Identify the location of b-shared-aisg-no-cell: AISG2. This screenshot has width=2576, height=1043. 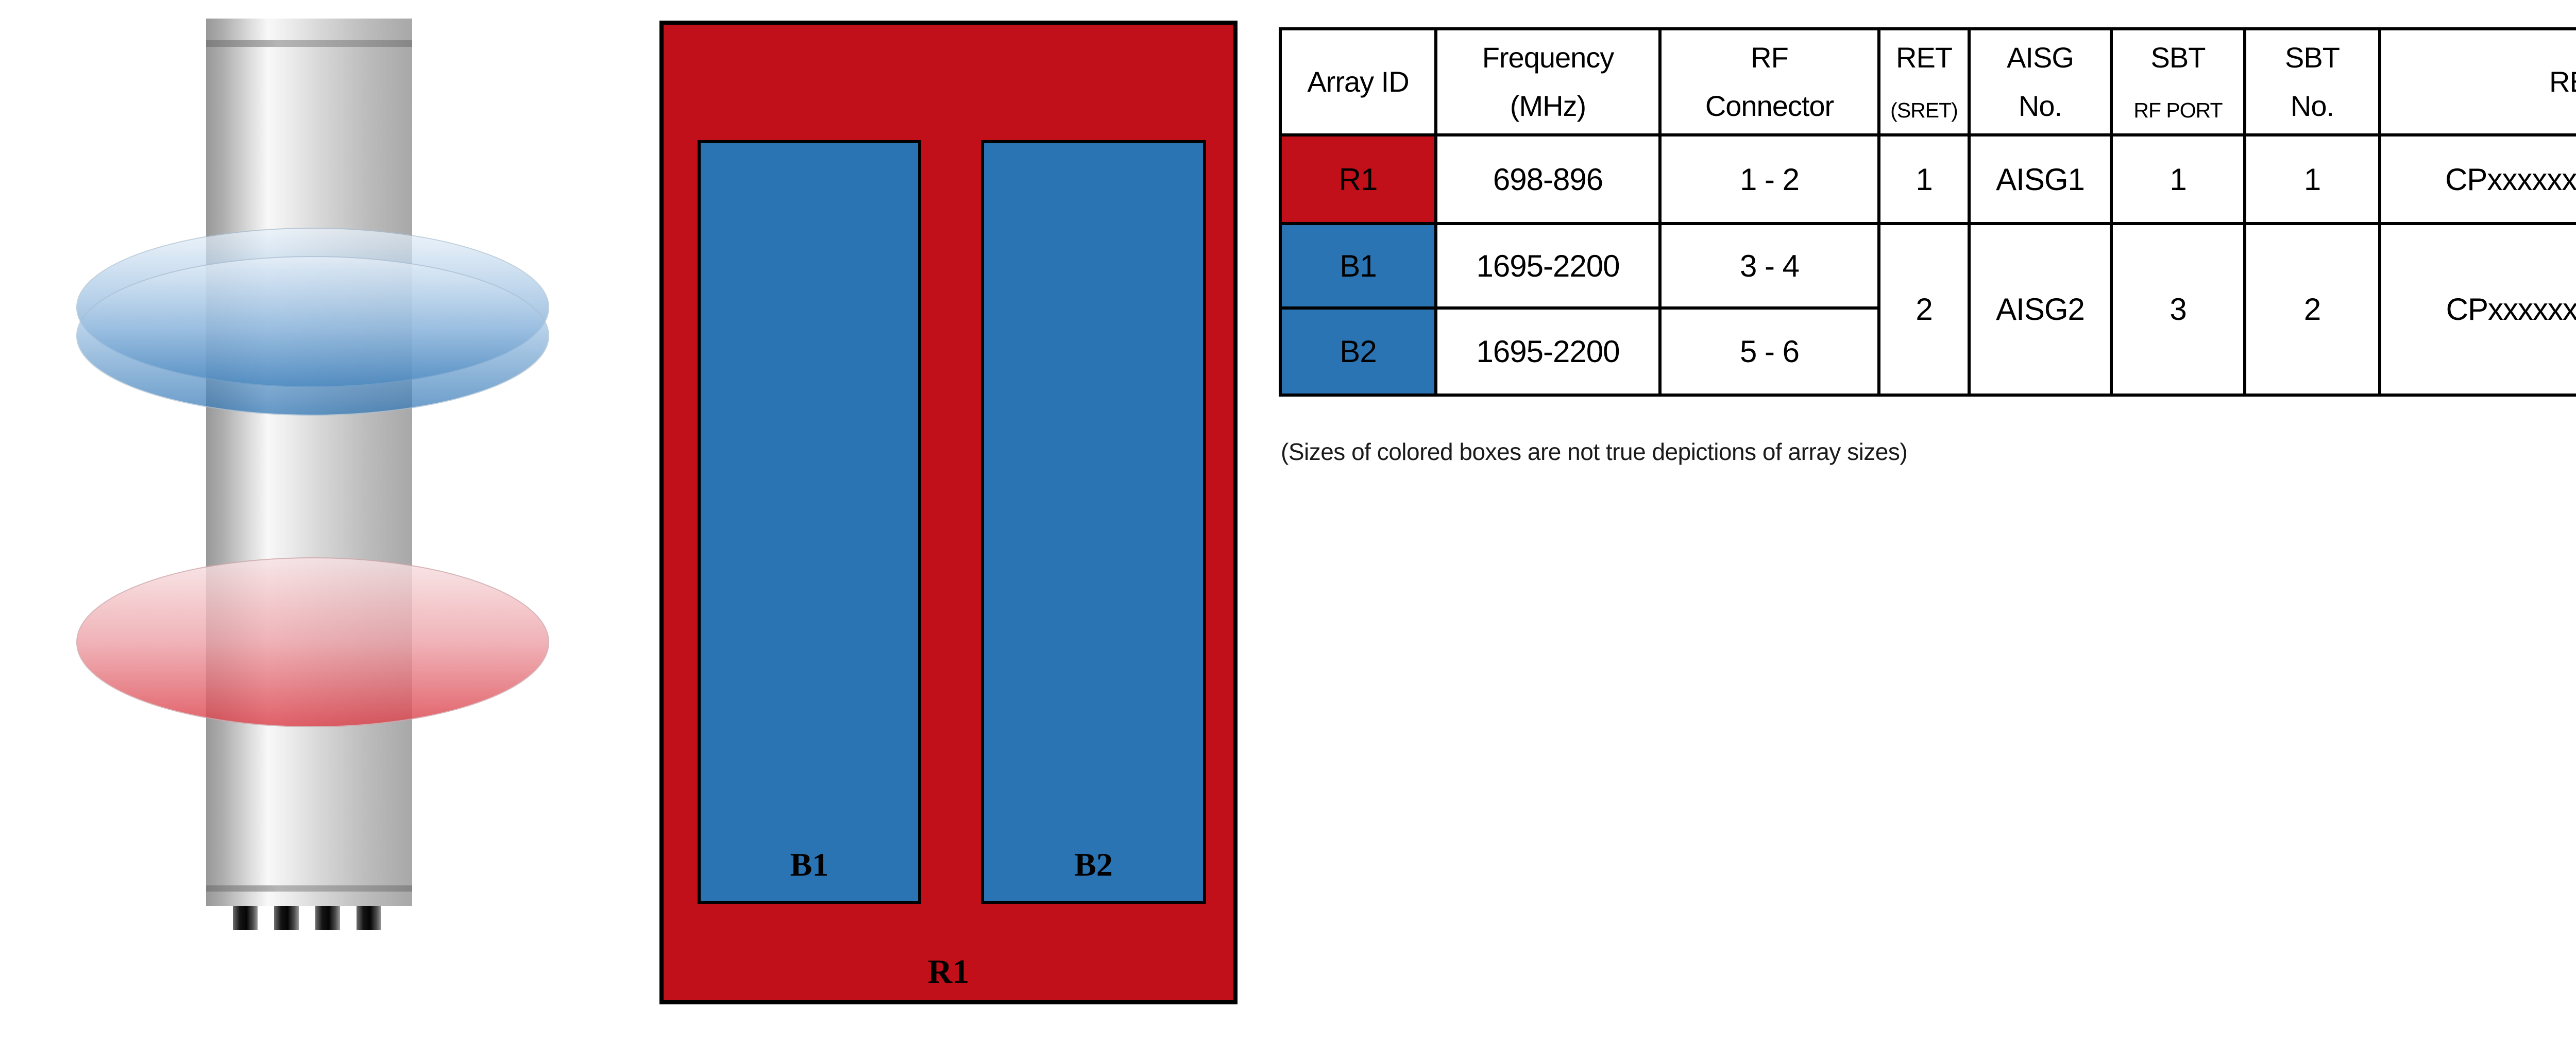
(2040, 309).